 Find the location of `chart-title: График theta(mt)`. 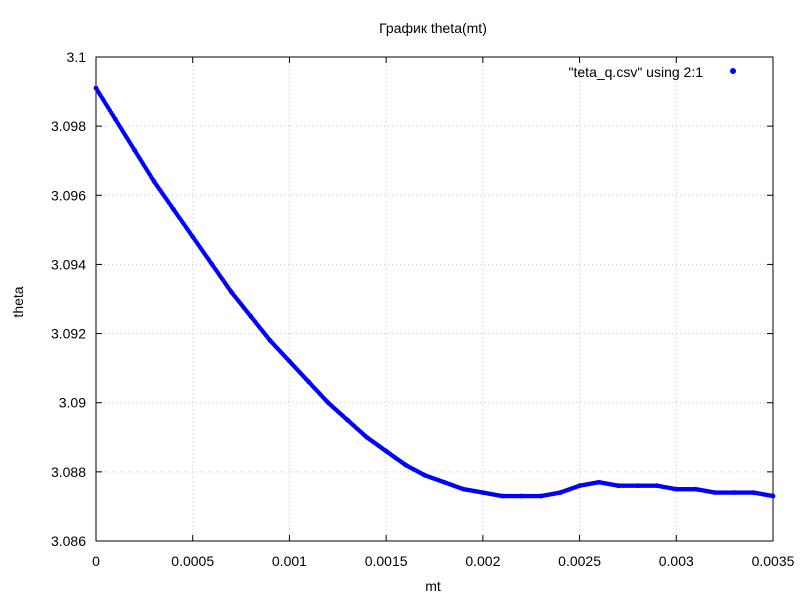

chart-title: График theta(mt) is located at coordinates (433, 28).